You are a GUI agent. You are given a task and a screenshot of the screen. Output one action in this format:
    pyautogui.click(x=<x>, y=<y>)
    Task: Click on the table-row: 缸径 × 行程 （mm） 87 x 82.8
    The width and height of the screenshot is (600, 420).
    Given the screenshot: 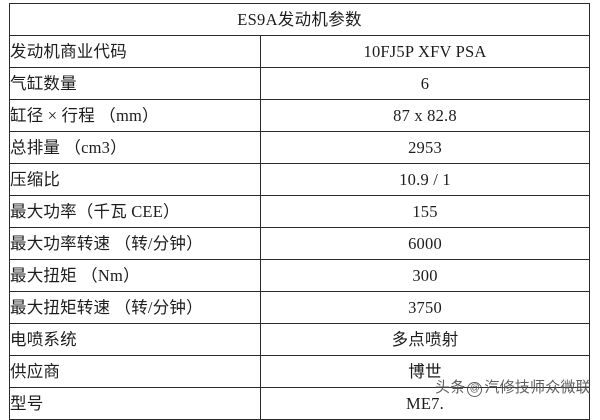 What is the action you would take?
    pyautogui.click(x=299, y=115)
    